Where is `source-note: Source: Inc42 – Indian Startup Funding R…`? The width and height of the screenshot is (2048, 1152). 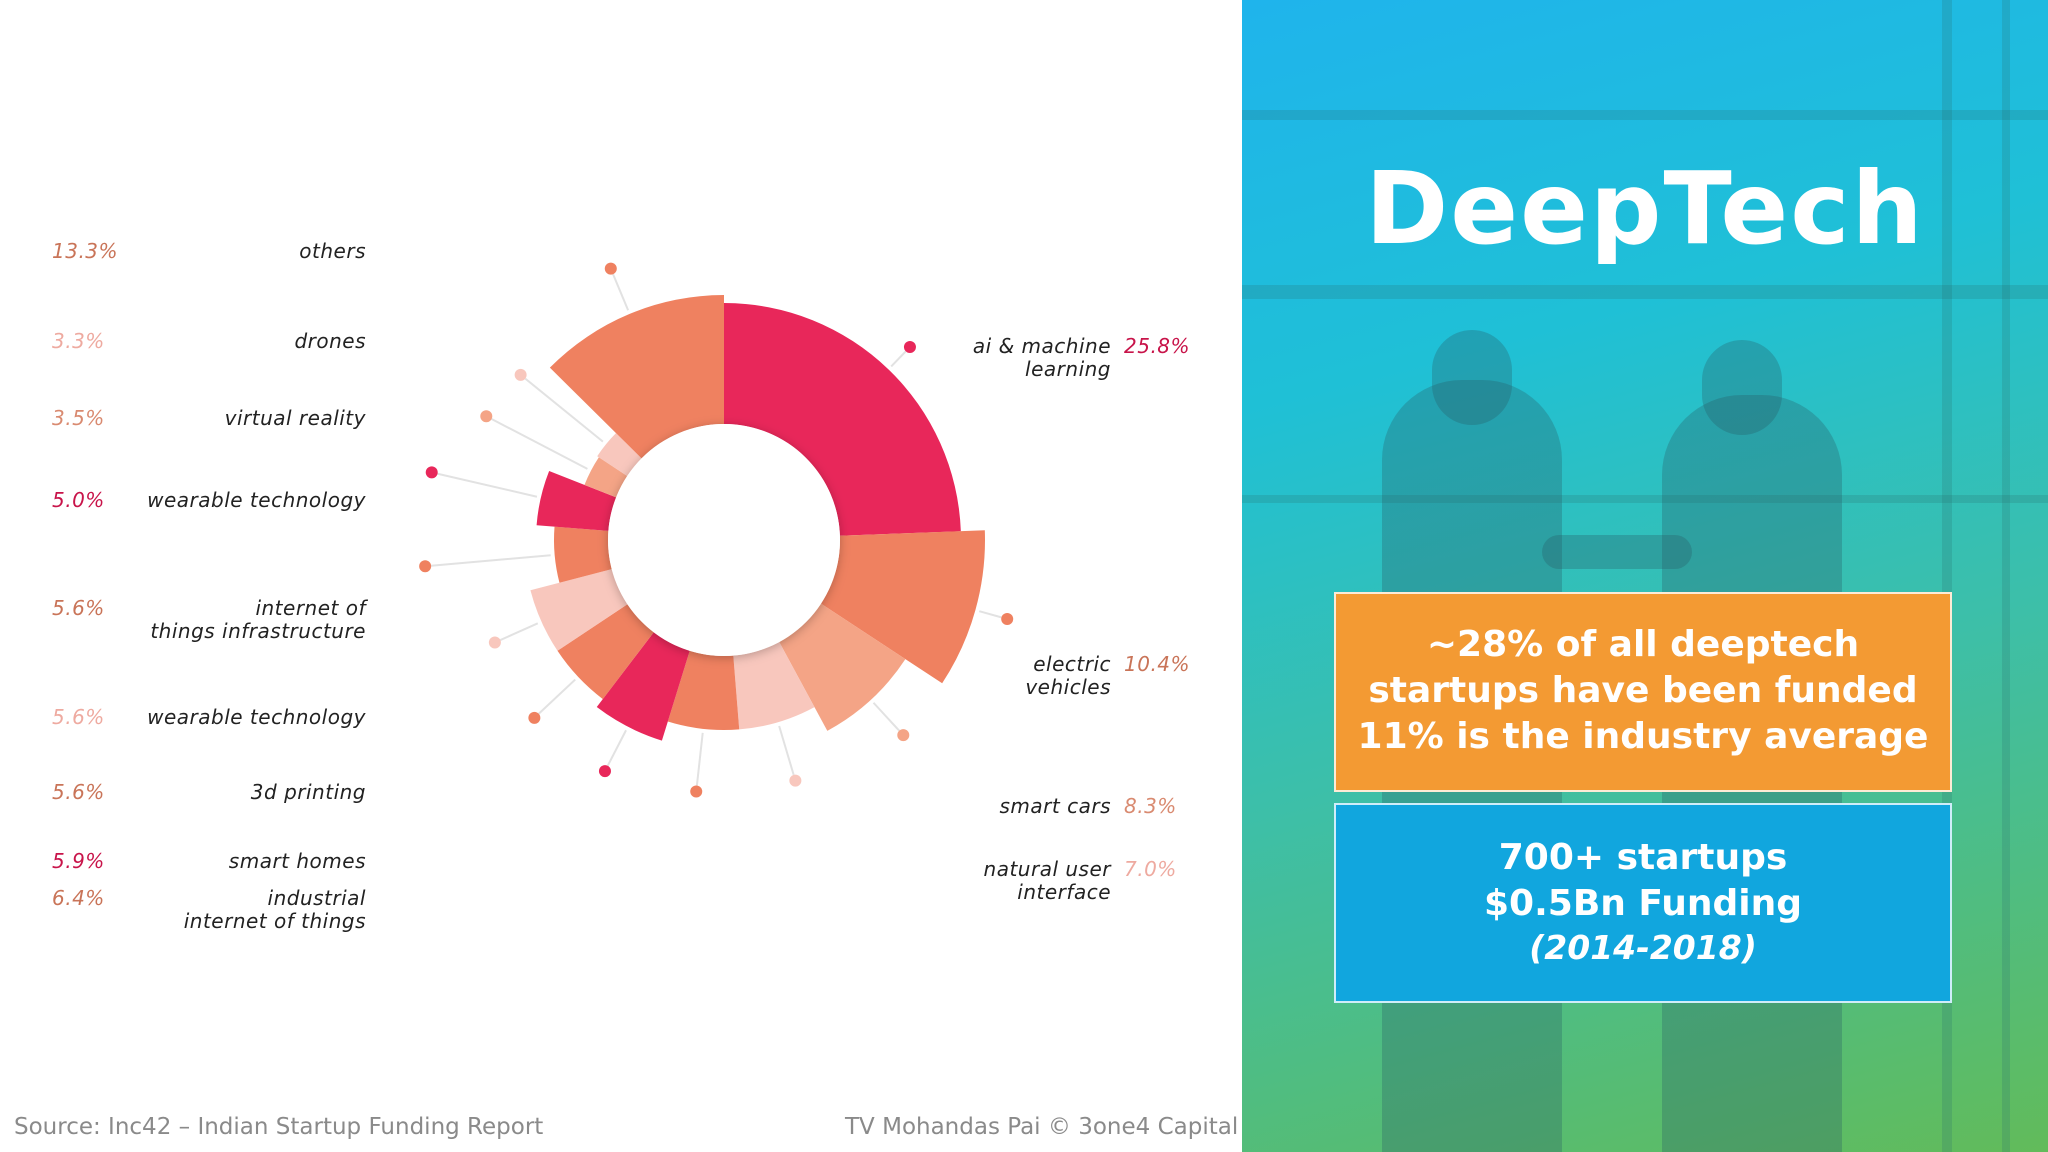
source-note: Source: Inc42 – Indian Startup Funding R… is located at coordinates (279, 1127).